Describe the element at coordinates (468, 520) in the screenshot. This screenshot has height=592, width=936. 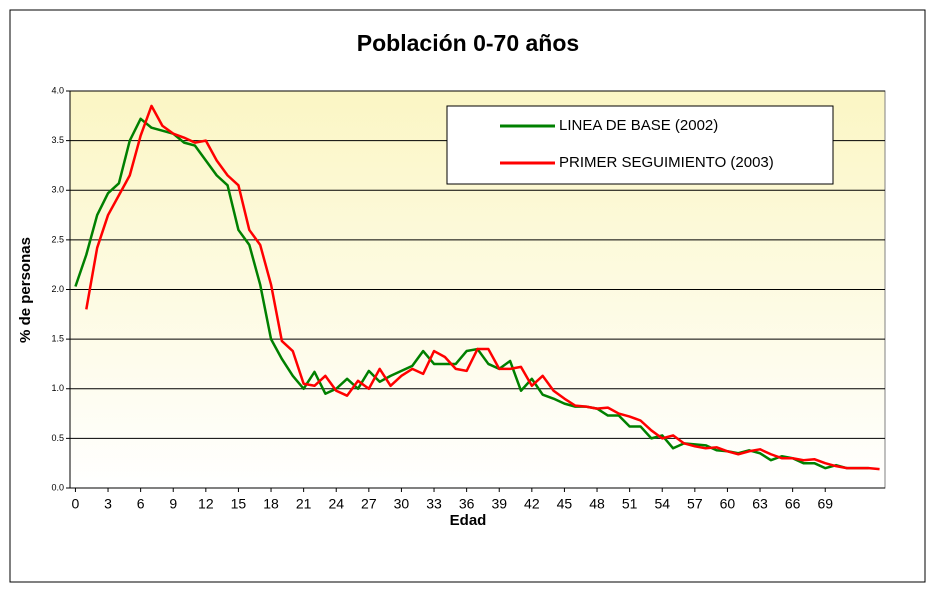
I see `x-axis-label: Edad` at that location.